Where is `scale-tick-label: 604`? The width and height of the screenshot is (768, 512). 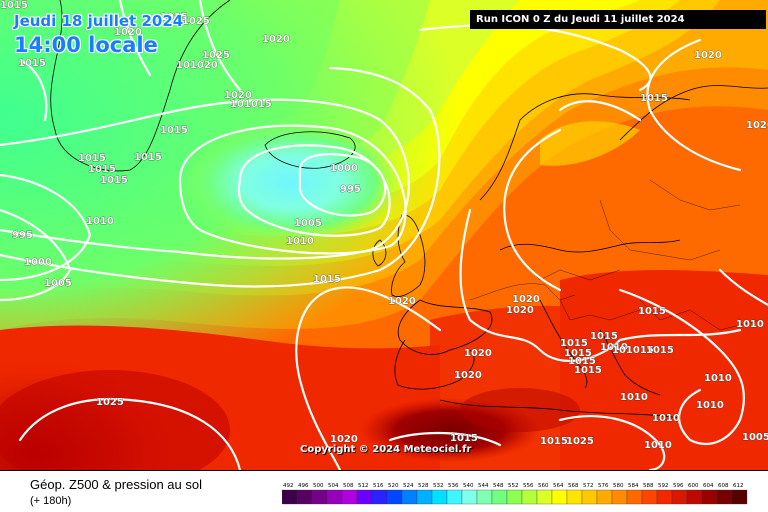
scale-tick-label: 604 is located at coordinates (708, 486).